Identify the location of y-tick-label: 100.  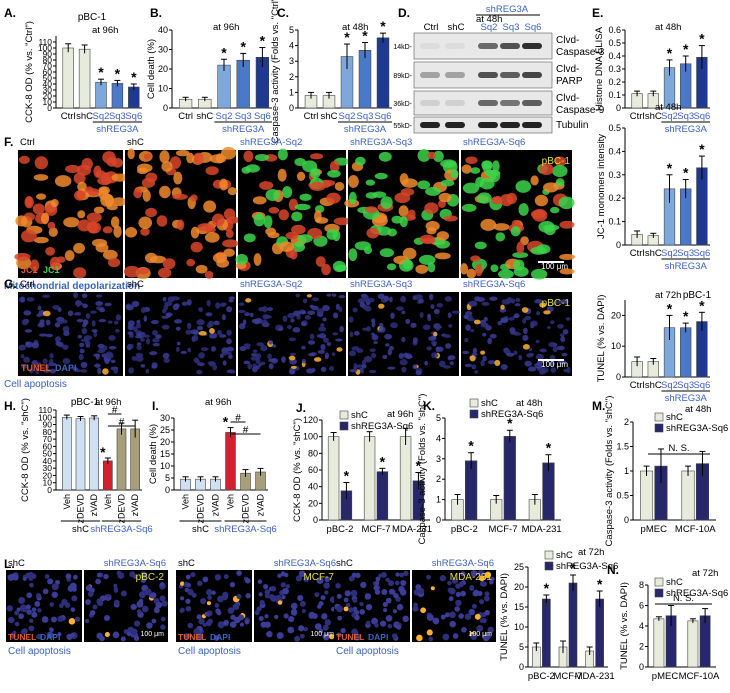
(45, 417).